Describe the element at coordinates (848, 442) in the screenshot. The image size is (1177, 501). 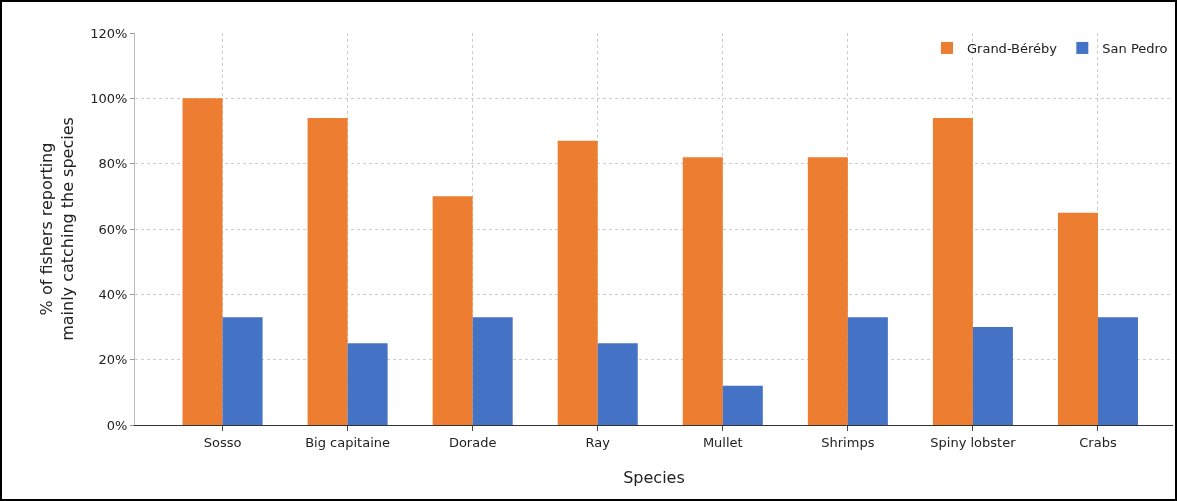
I see `x-tick-label: Shrimps` at that location.